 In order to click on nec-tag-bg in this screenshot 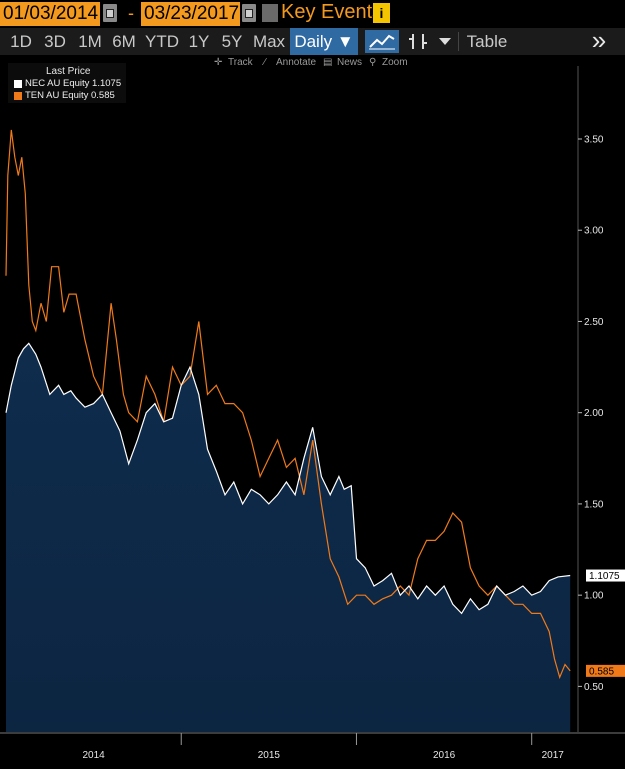, I will do `click(605, 575)`.